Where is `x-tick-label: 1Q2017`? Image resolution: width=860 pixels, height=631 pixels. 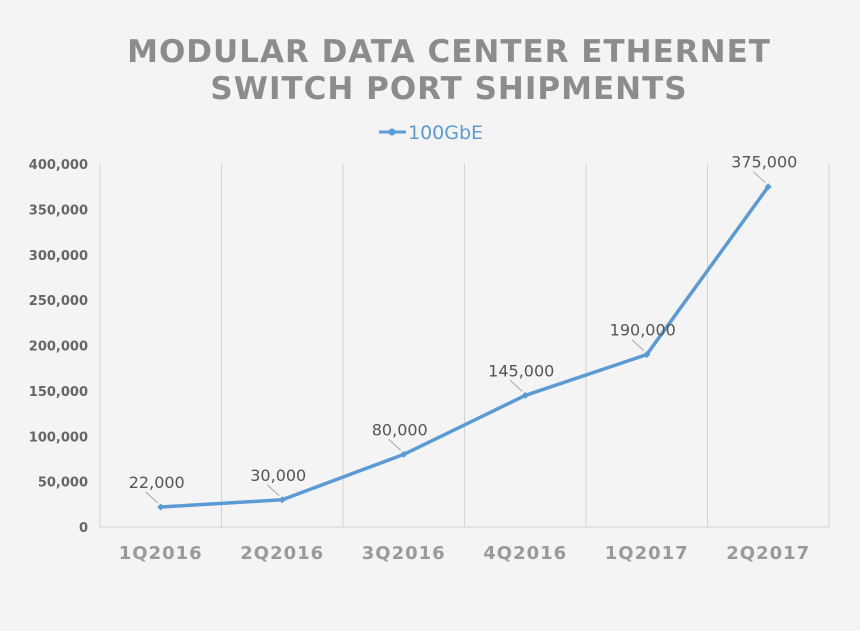
x-tick-label: 1Q2017 is located at coordinates (647, 553).